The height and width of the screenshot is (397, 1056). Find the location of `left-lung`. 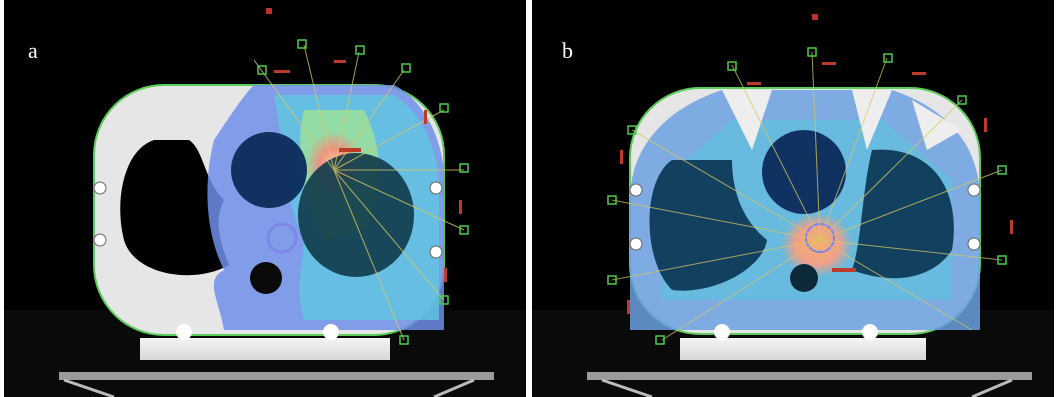

left-lung is located at coordinates (174, 208).